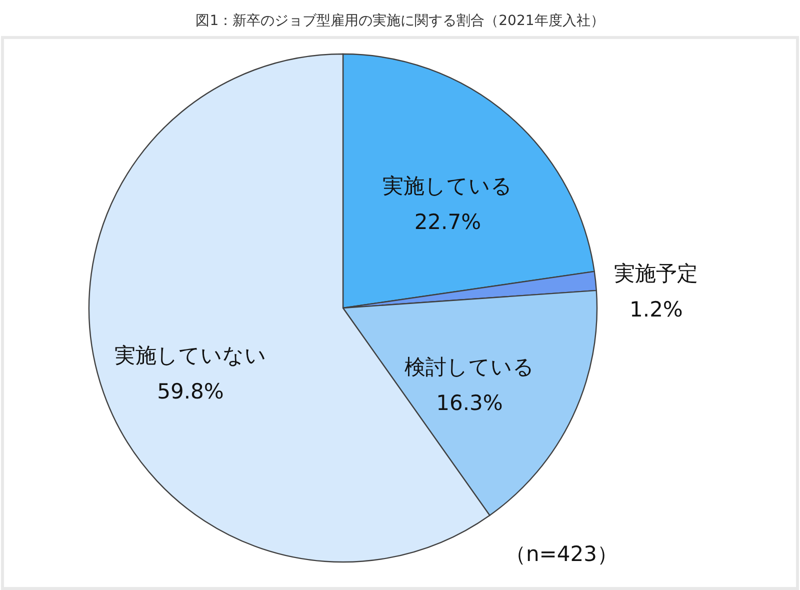  I want to click on data-label: 22.7%, so click(448, 222).